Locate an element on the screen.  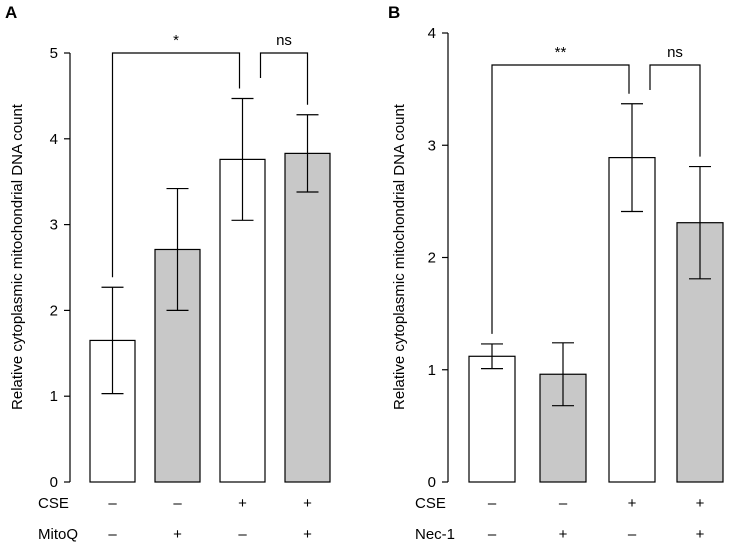
significance-label: ** is located at coordinates (561, 52).